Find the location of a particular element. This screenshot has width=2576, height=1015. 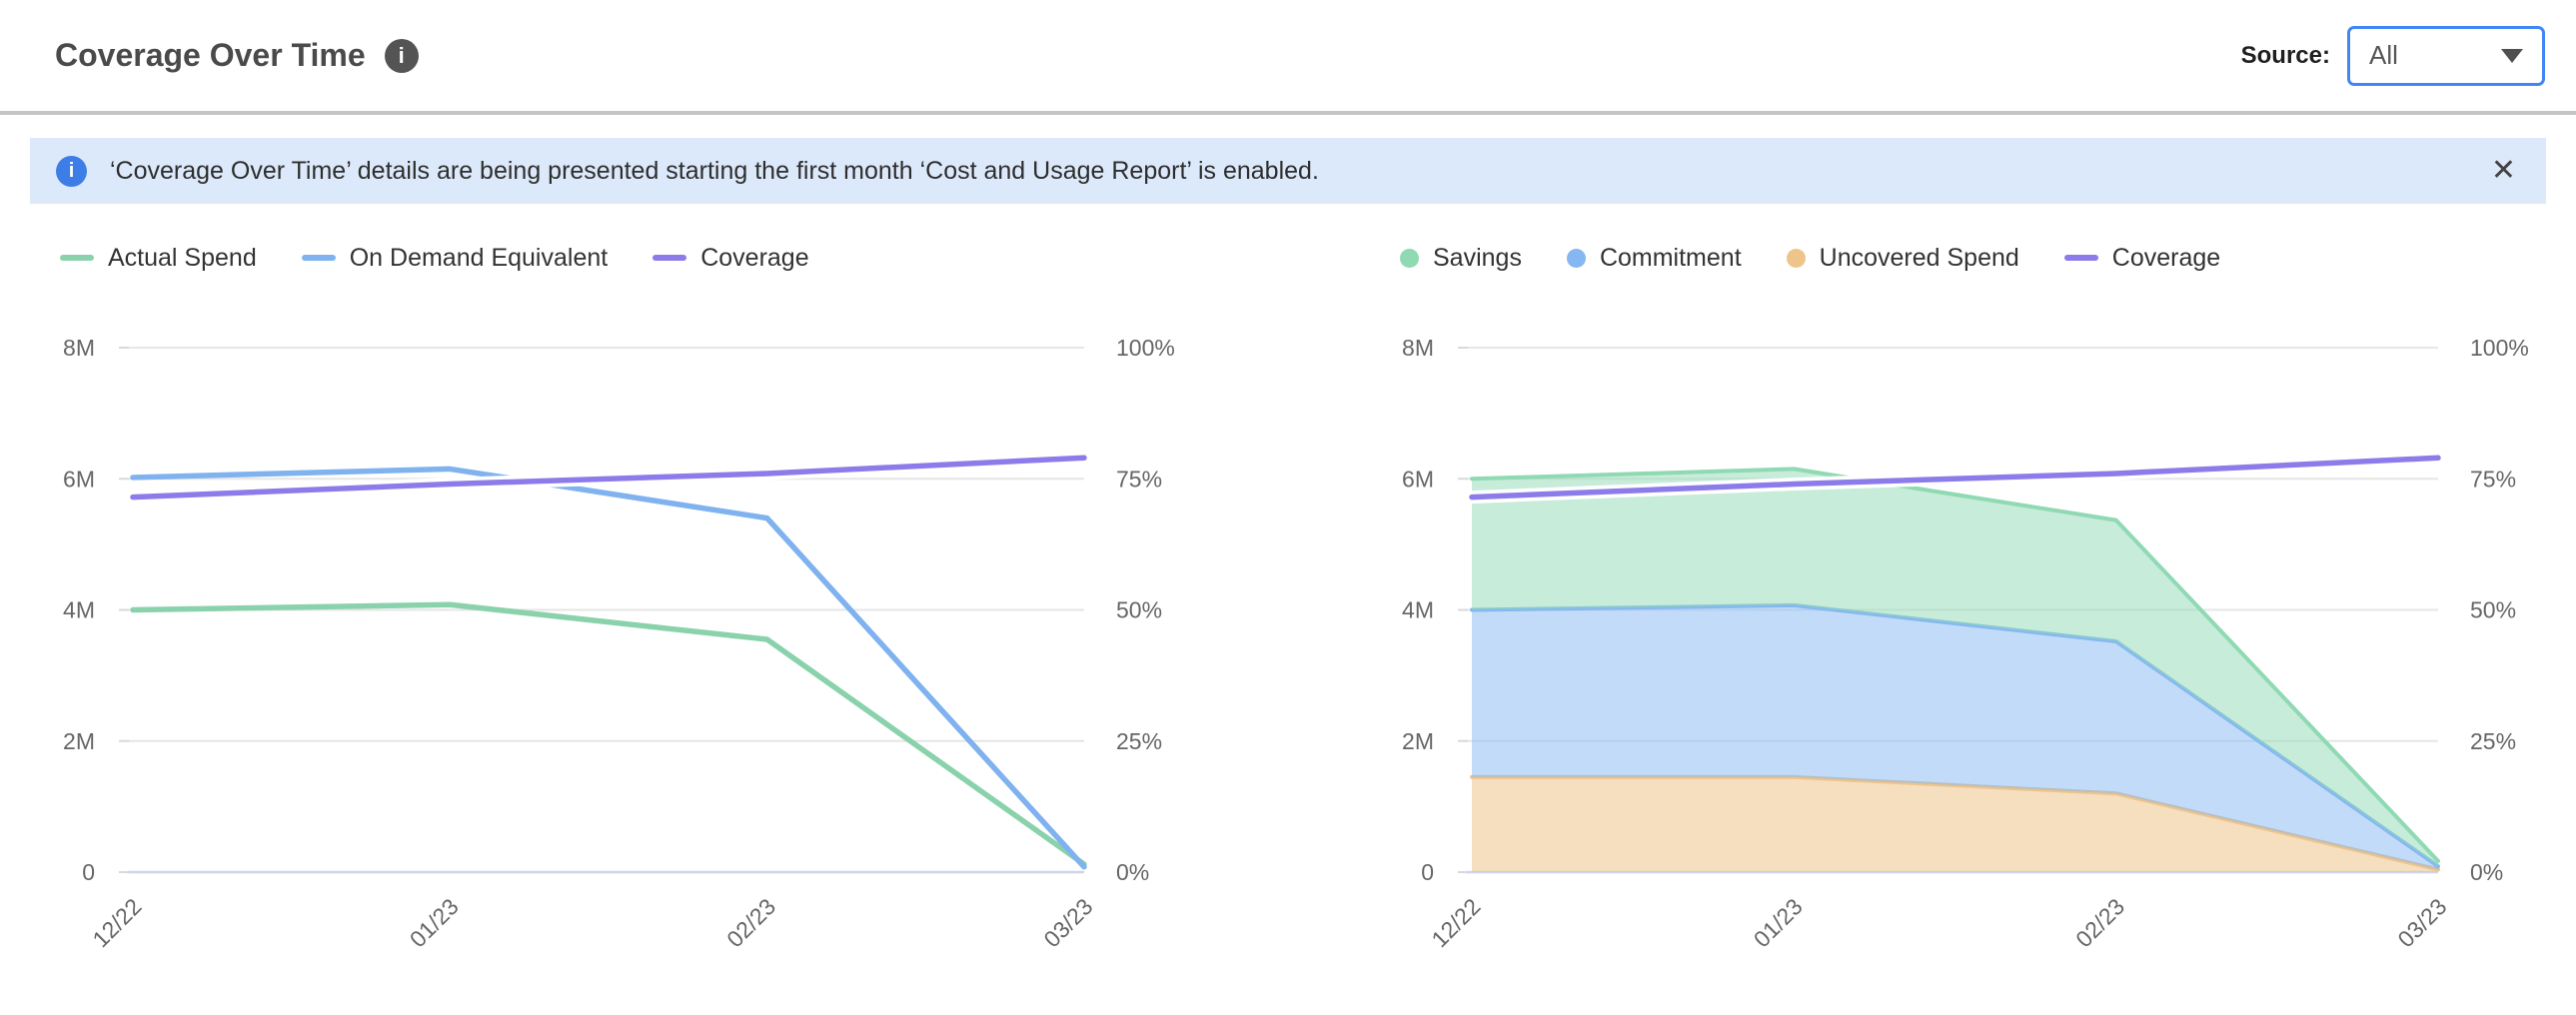

series-line-actual-spend is located at coordinates (608, 734).